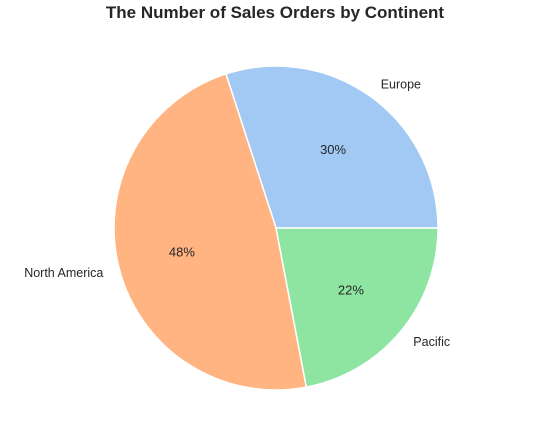  What do you see at coordinates (351, 290) in the screenshot?
I see `percent-label-pacific: 22%` at bounding box center [351, 290].